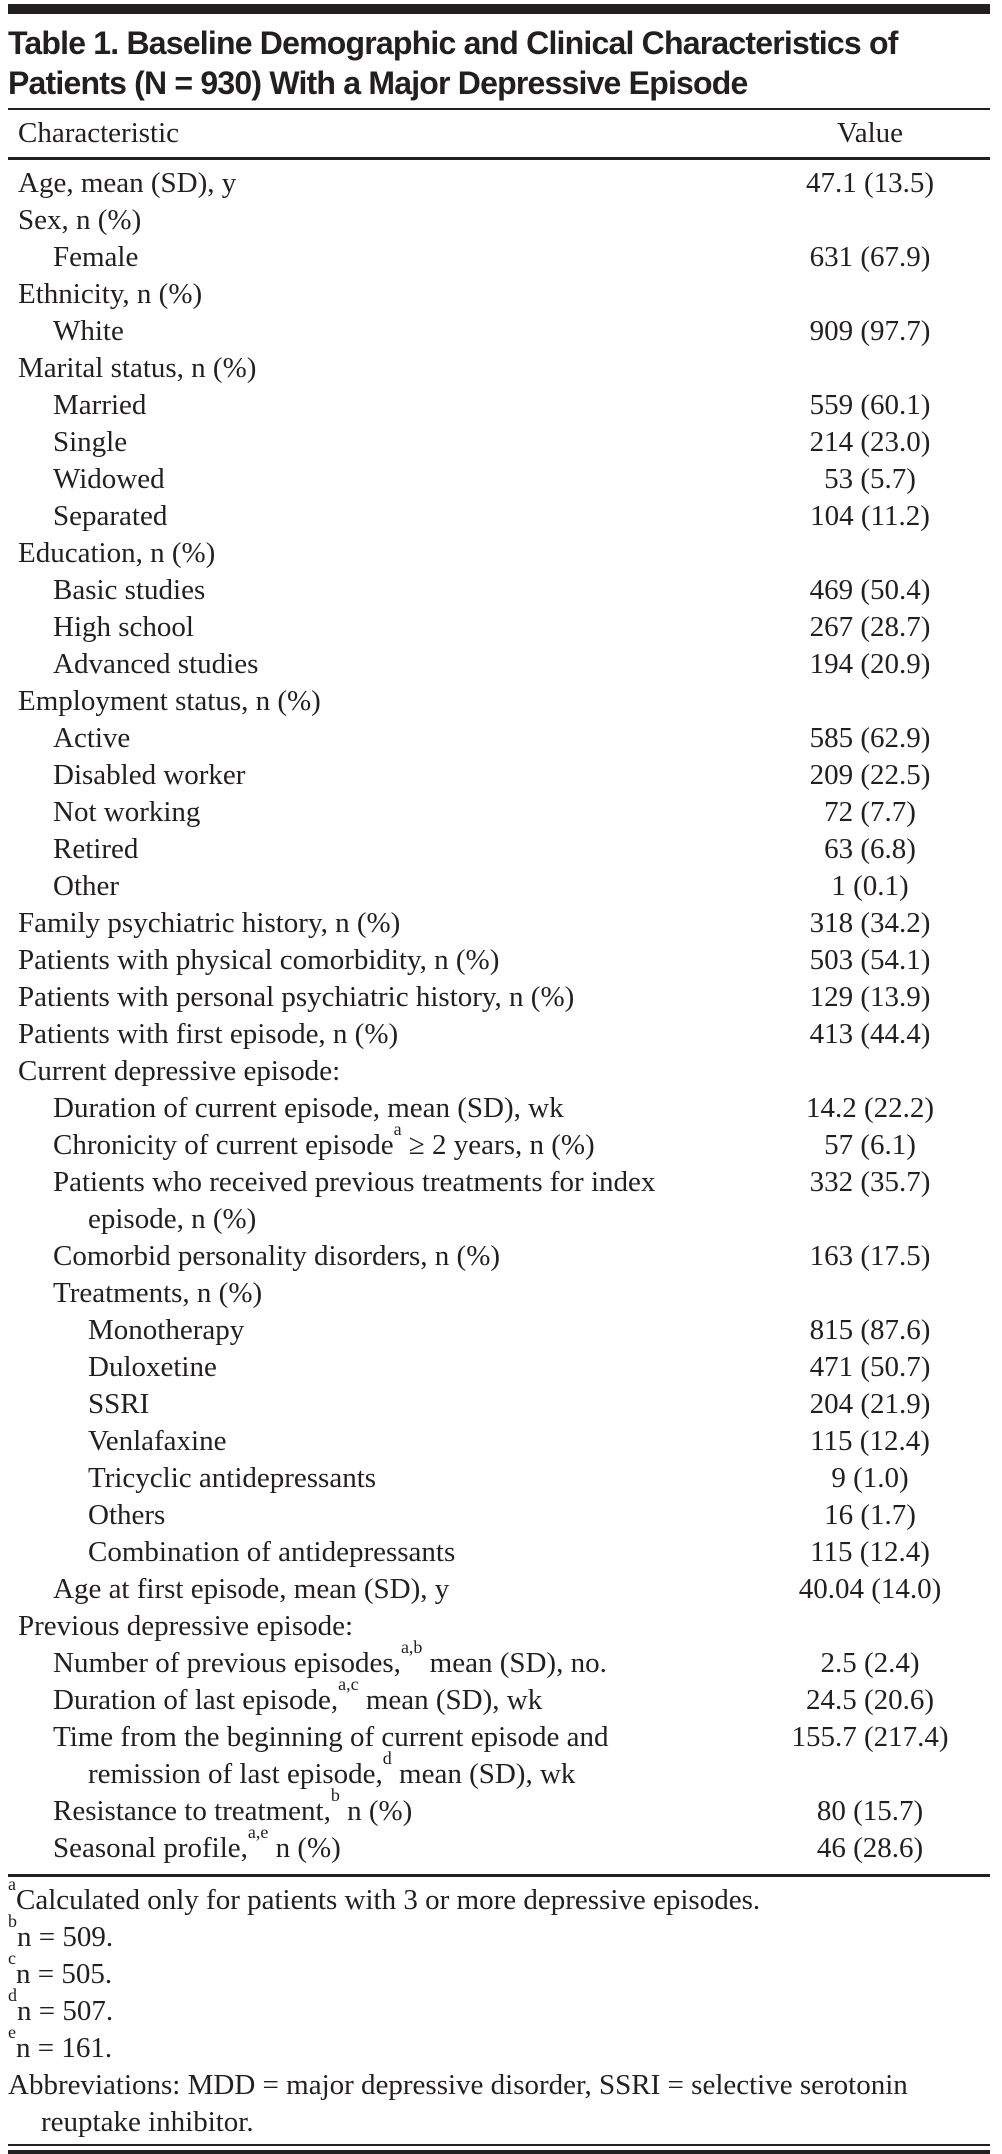  I want to click on row-value: 503 (54.1), so click(870, 960).